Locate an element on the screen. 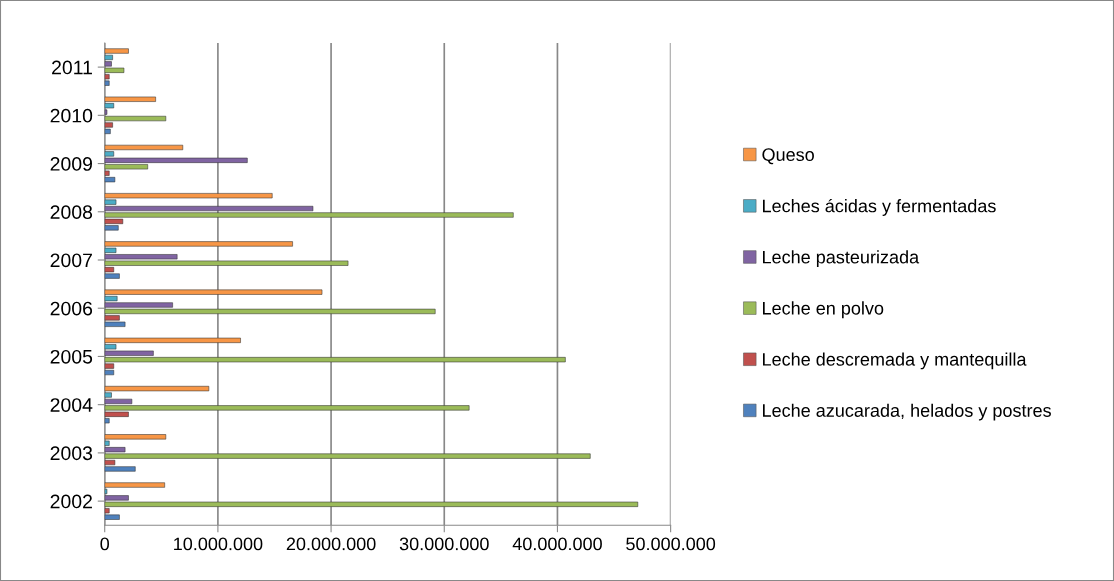 Image resolution: width=1114 pixels, height=581 pixels. y-tick-label: 2004 is located at coordinates (71, 405).